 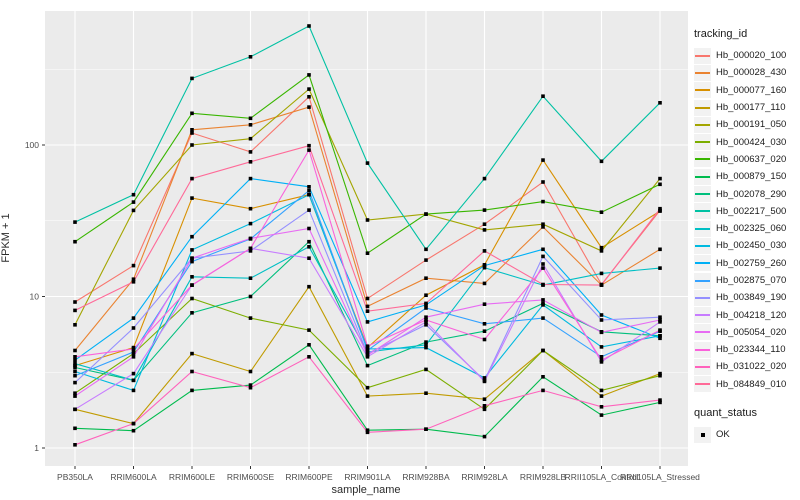 I want to click on x-tick-label: RRIM600LE, so click(x=192, y=477).